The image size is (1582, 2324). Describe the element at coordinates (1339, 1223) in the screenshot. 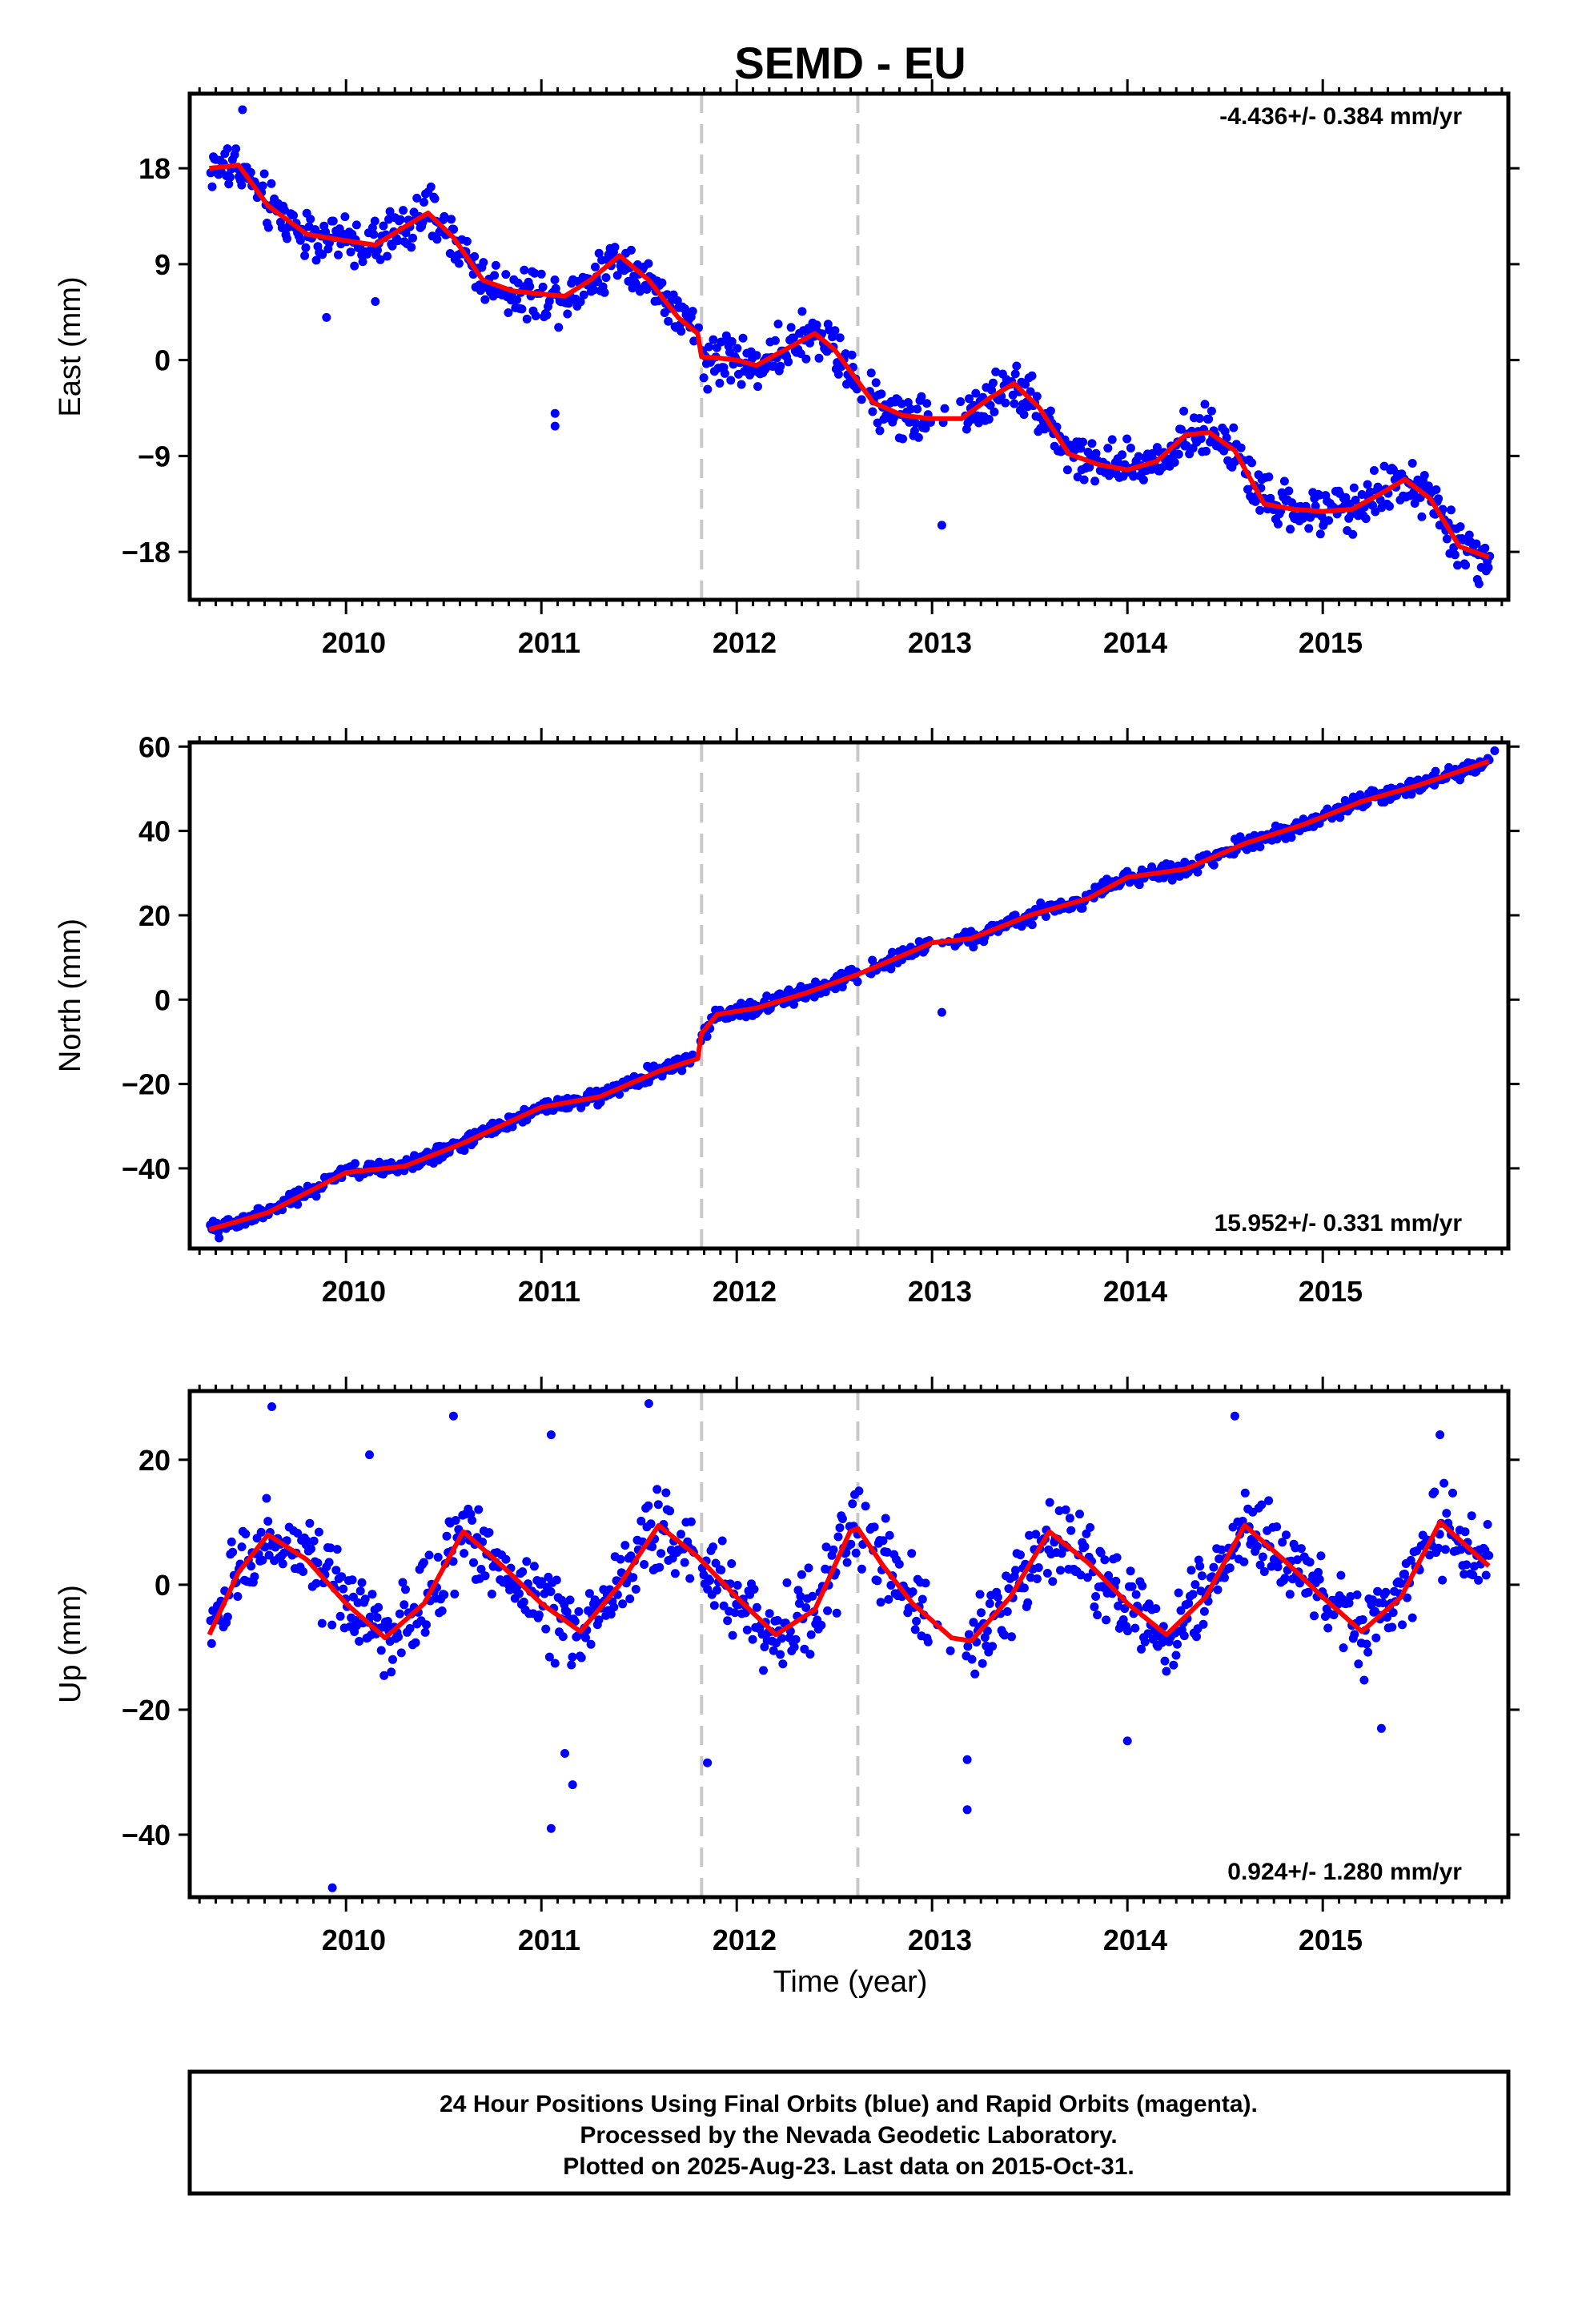

I see `north-rate-label: 15.952+/- 0.331 mm/yr` at that location.